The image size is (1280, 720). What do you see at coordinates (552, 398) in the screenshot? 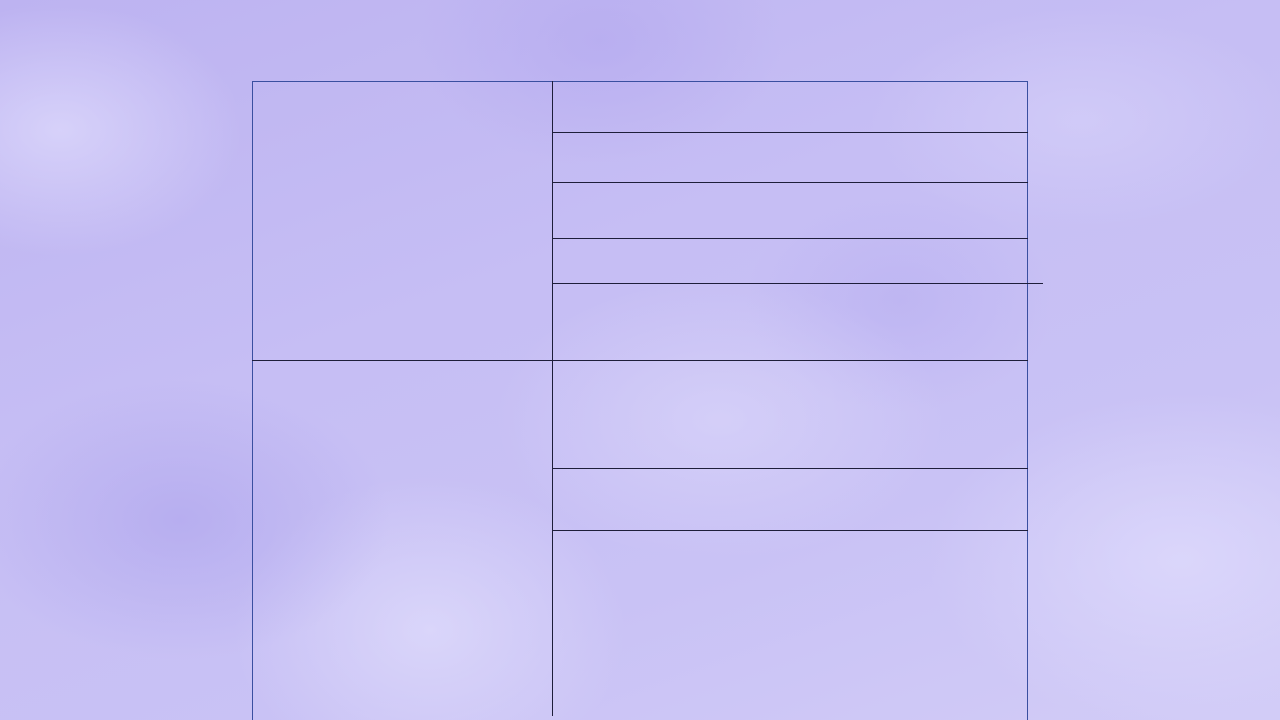
I see `column-divider` at bounding box center [552, 398].